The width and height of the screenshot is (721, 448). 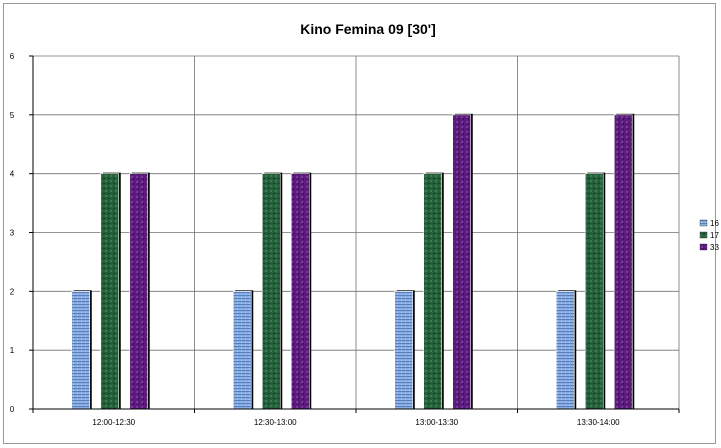 What do you see at coordinates (714, 247) in the screenshot?
I see `legend-label: 33` at bounding box center [714, 247].